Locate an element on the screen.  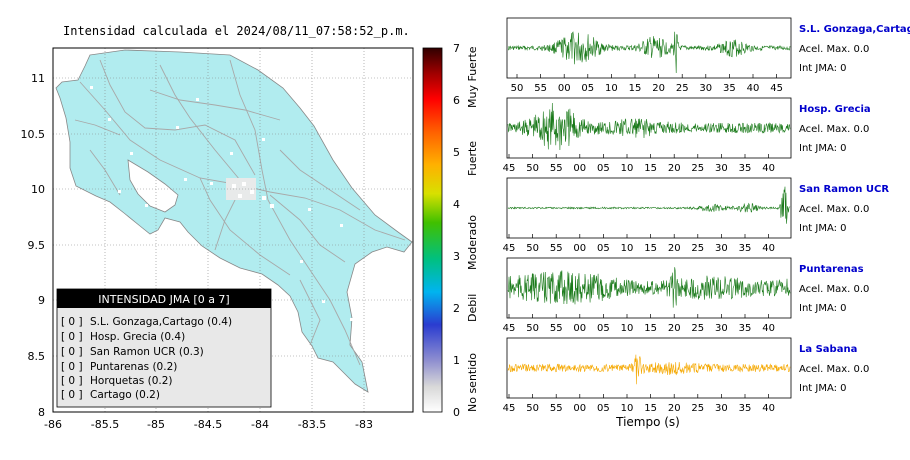
map-y-tick: 11 is located at coordinates (38, 78).